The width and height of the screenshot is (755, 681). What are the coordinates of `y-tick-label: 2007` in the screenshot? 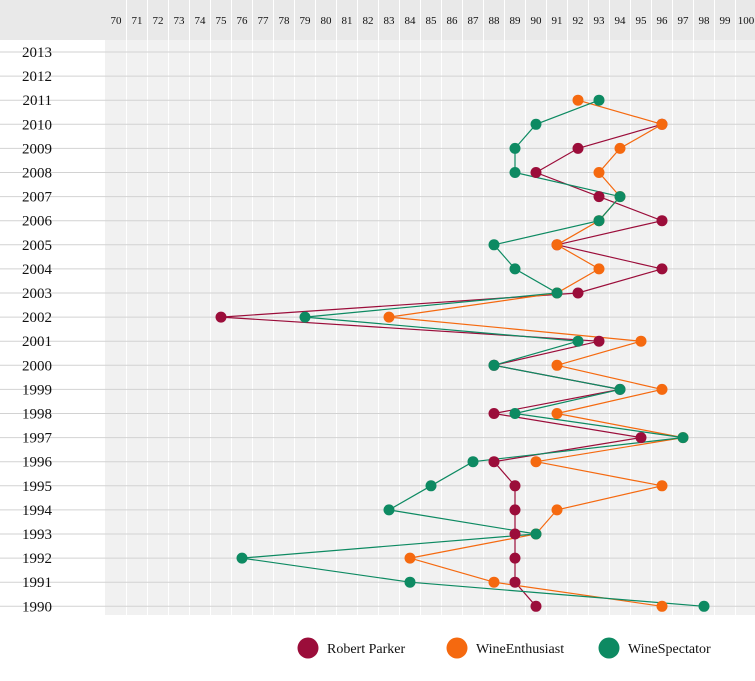 It's located at (37, 198).